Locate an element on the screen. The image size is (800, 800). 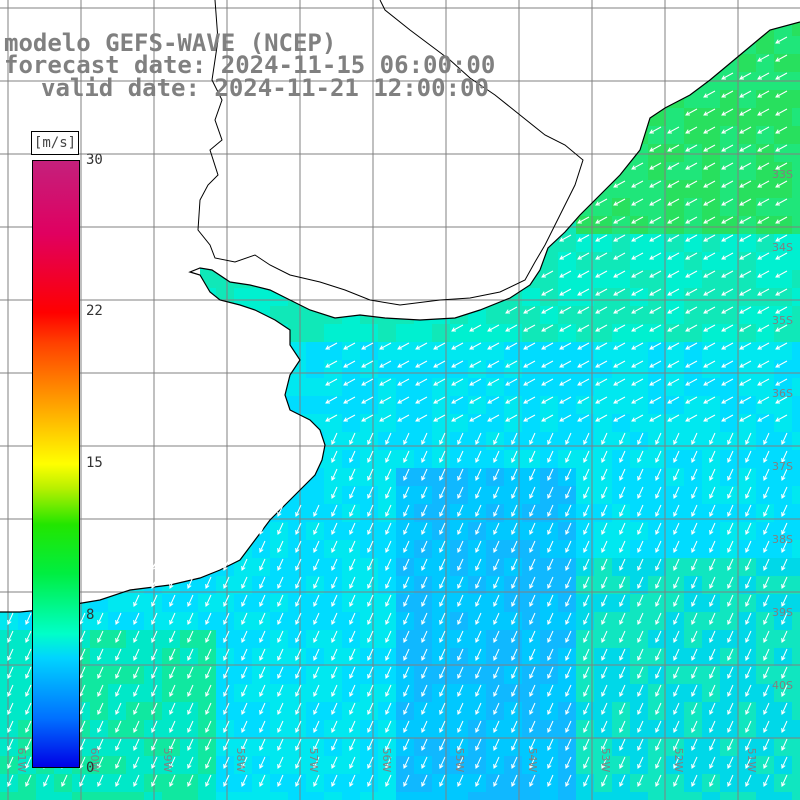
colorbar-units: [m/s] is located at coordinates (55, 143).